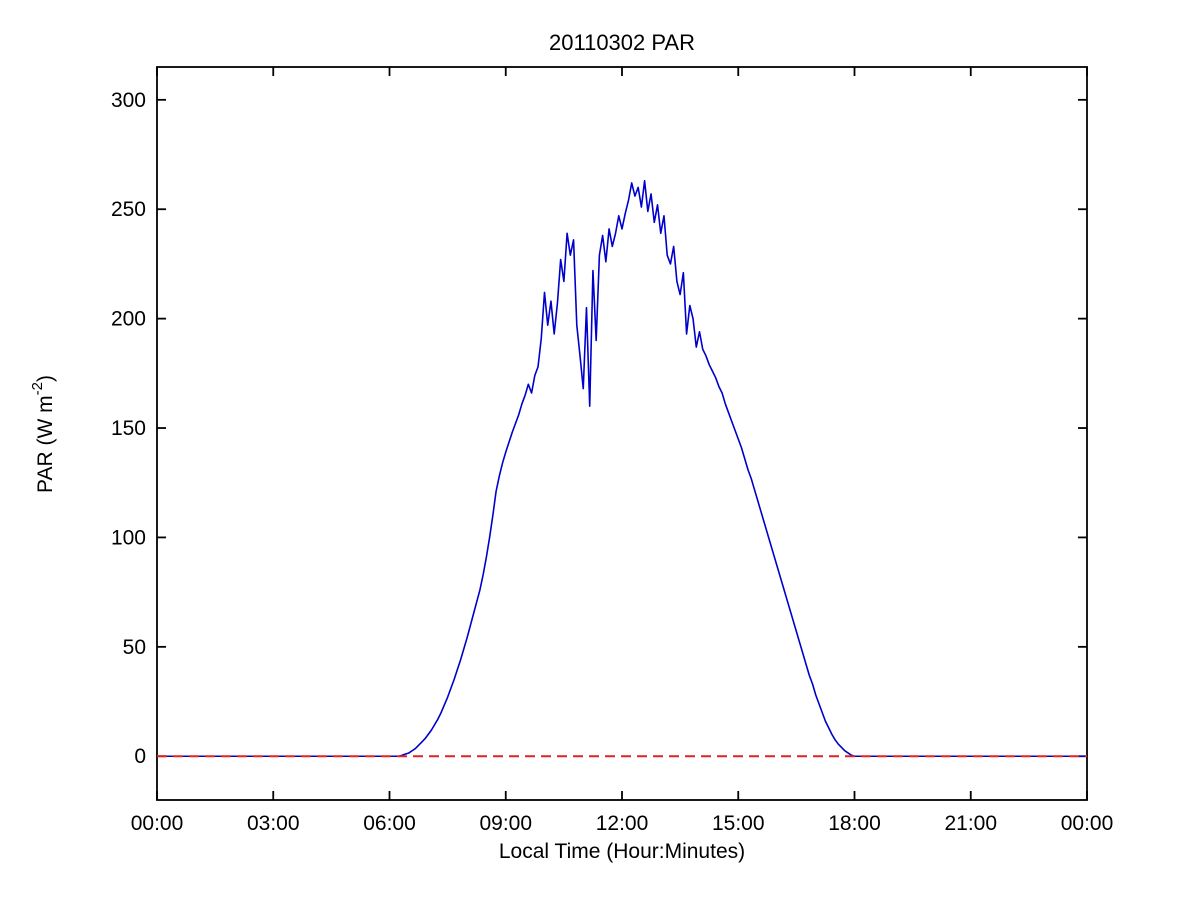  Describe the element at coordinates (389, 823) in the screenshot. I see `x-tick-label: 06:00` at that location.